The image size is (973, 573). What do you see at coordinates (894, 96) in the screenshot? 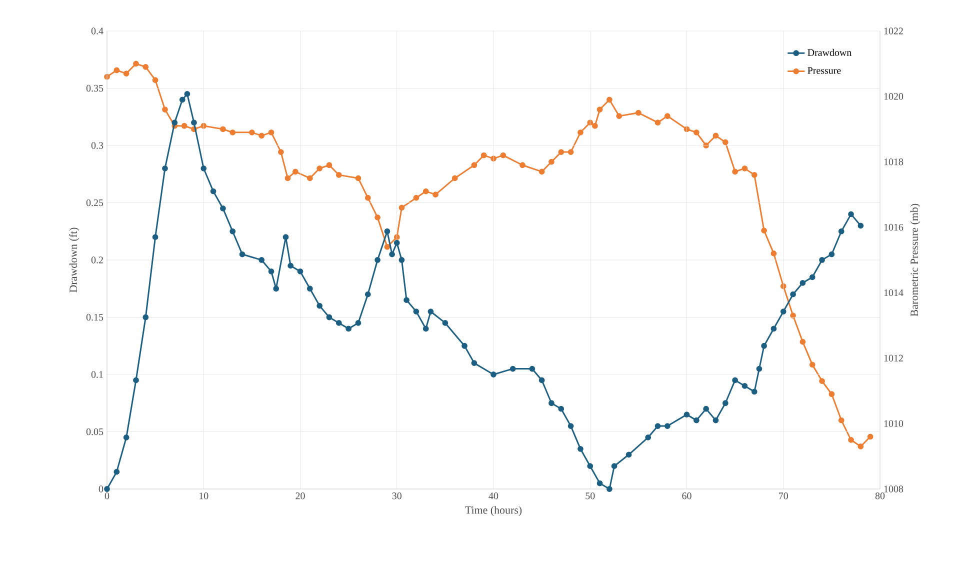
I see `y2-tick-label: 1020` at bounding box center [894, 96].